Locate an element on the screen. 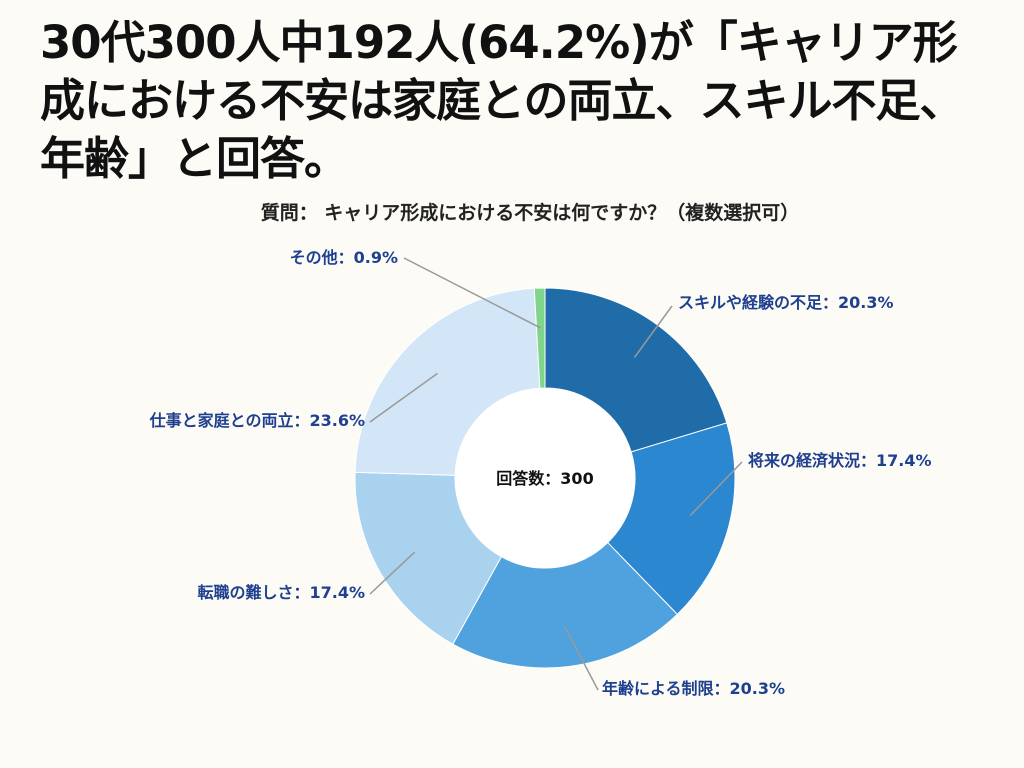  slice-label-2: 将来の経済状況：17.4% is located at coordinates (840, 460).